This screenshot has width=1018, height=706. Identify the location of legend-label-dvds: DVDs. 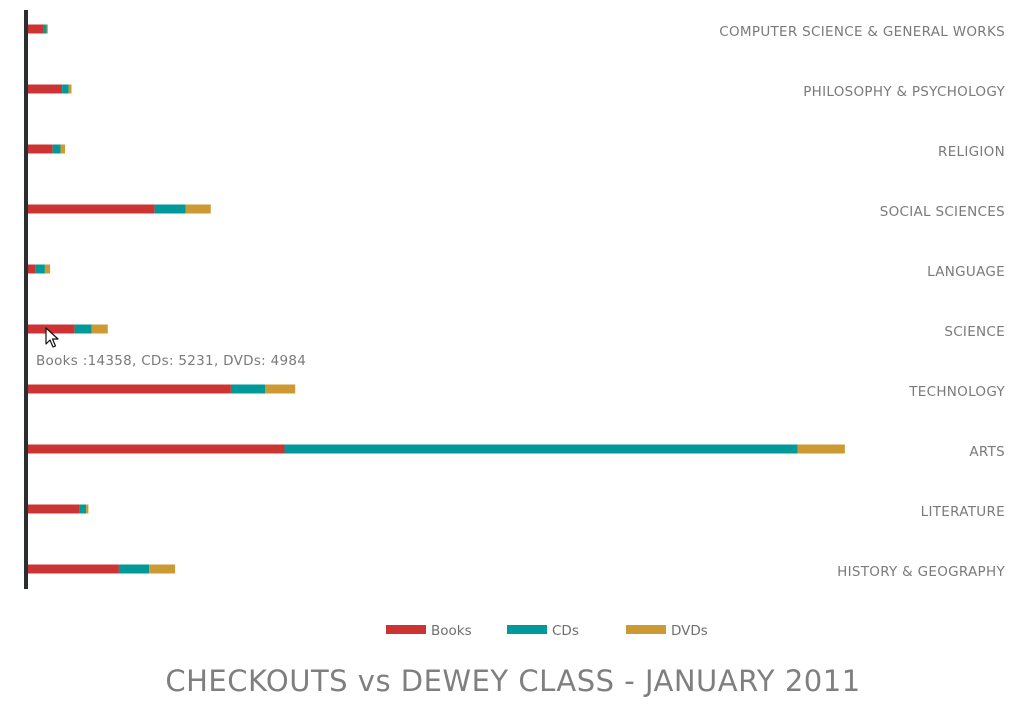
(689, 631).